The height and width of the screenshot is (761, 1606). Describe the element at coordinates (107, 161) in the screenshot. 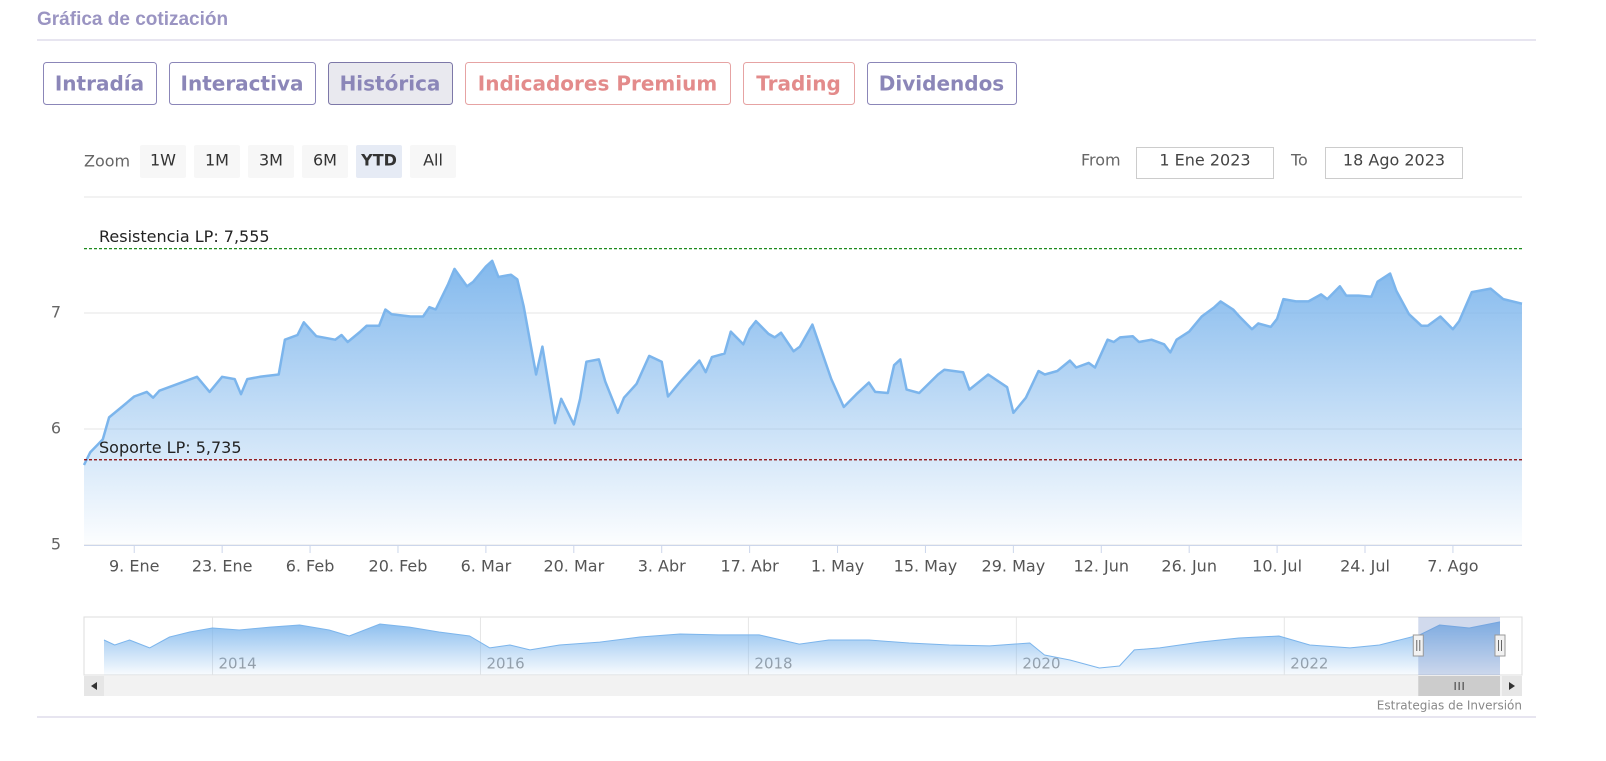

I see `zoom-label: Zoom` at that location.